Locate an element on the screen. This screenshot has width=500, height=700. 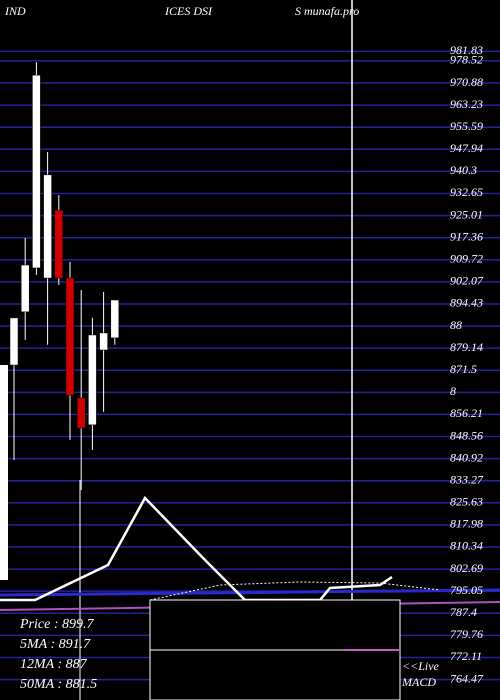
y-tick-label: 879.14 is located at coordinates (466, 347).